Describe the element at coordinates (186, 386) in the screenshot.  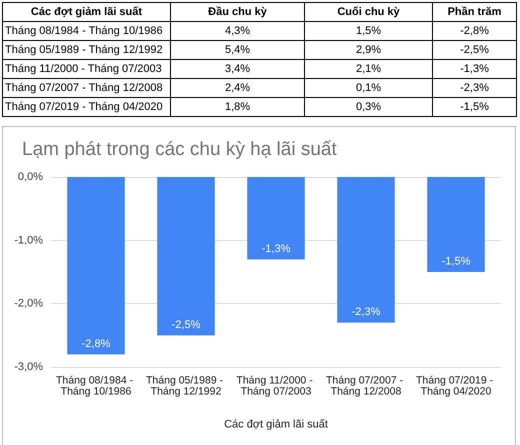
I see `x-tick-label: Tháng 05/1989 - Tháng 12/1992` at that location.